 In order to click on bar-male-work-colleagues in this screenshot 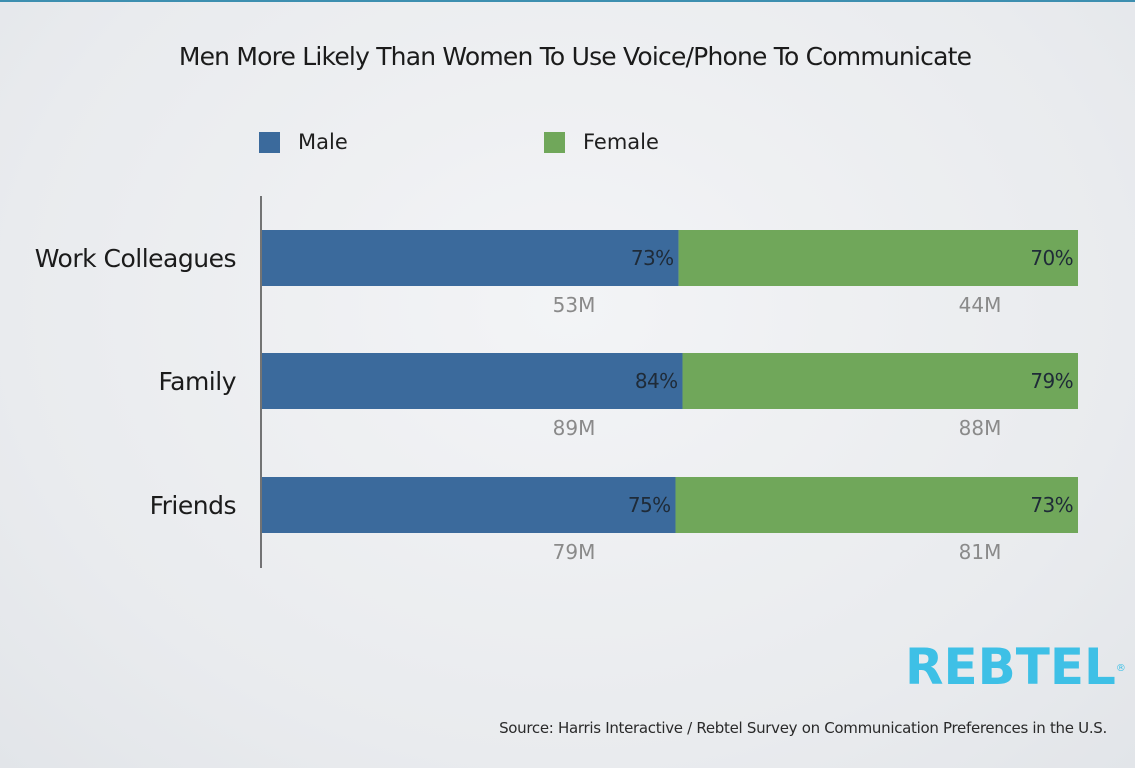, I will do `click(470, 258)`.